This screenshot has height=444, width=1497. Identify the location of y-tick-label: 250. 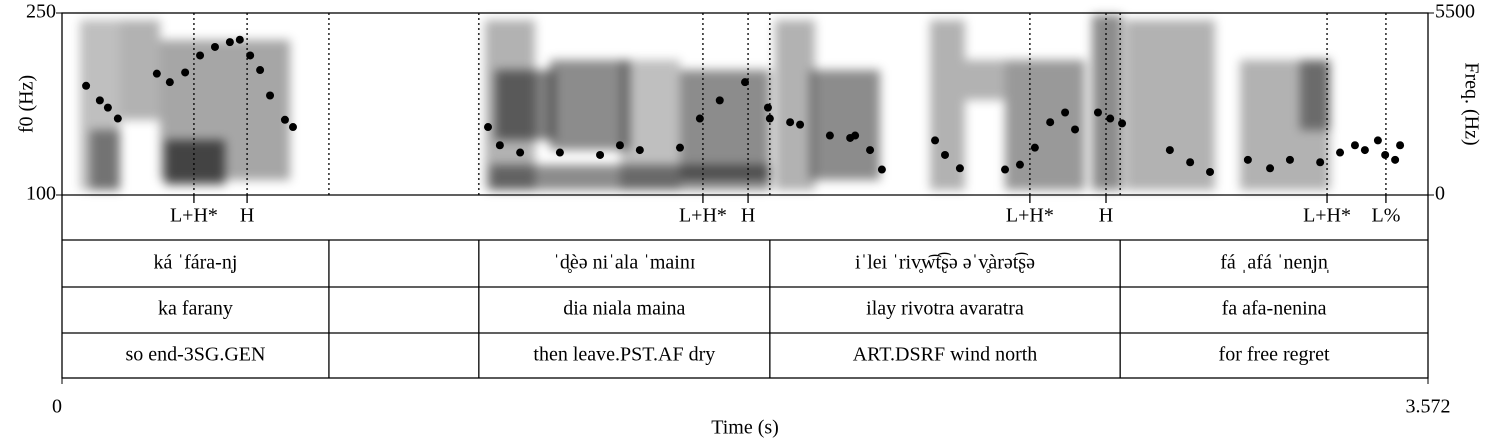
(41, 12).